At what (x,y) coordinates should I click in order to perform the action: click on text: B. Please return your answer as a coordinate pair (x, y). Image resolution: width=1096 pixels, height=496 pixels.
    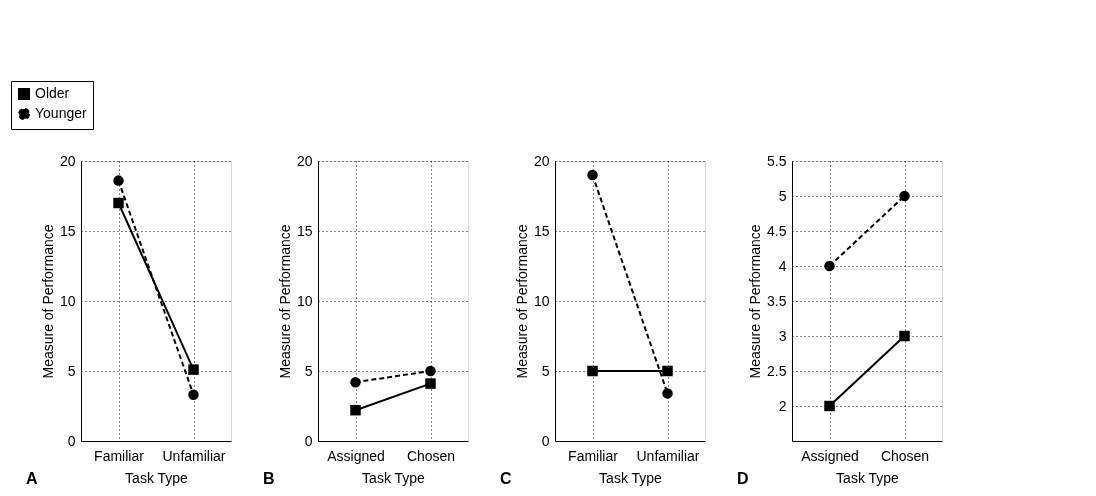
    Looking at the image, I should click on (269, 478).